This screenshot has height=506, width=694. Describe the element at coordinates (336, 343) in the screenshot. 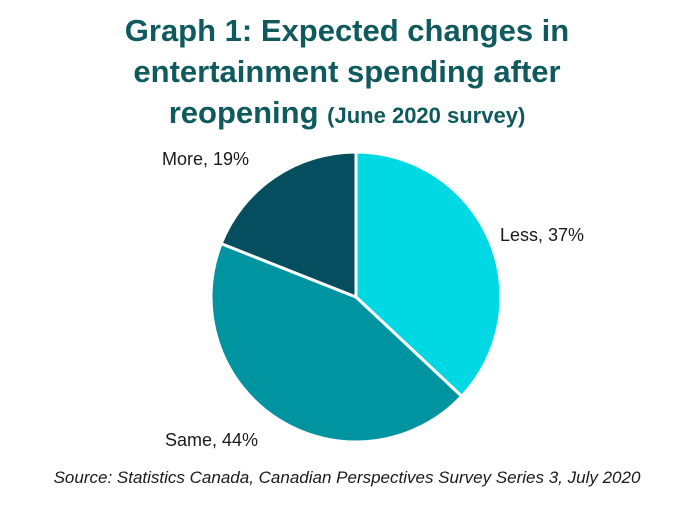

I see `pie-slice-same` at that location.